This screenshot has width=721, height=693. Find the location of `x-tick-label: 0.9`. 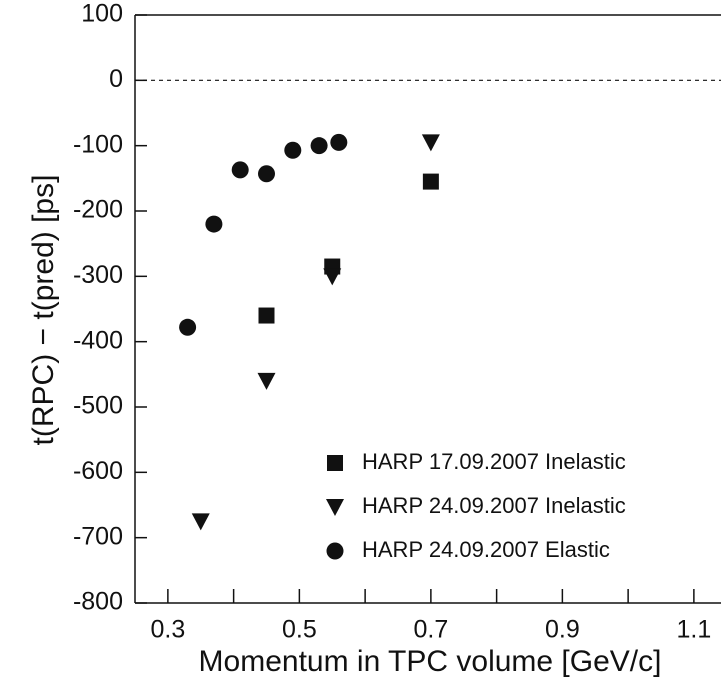

x-tick-label: 0.9 is located at coordinates (562, 630).